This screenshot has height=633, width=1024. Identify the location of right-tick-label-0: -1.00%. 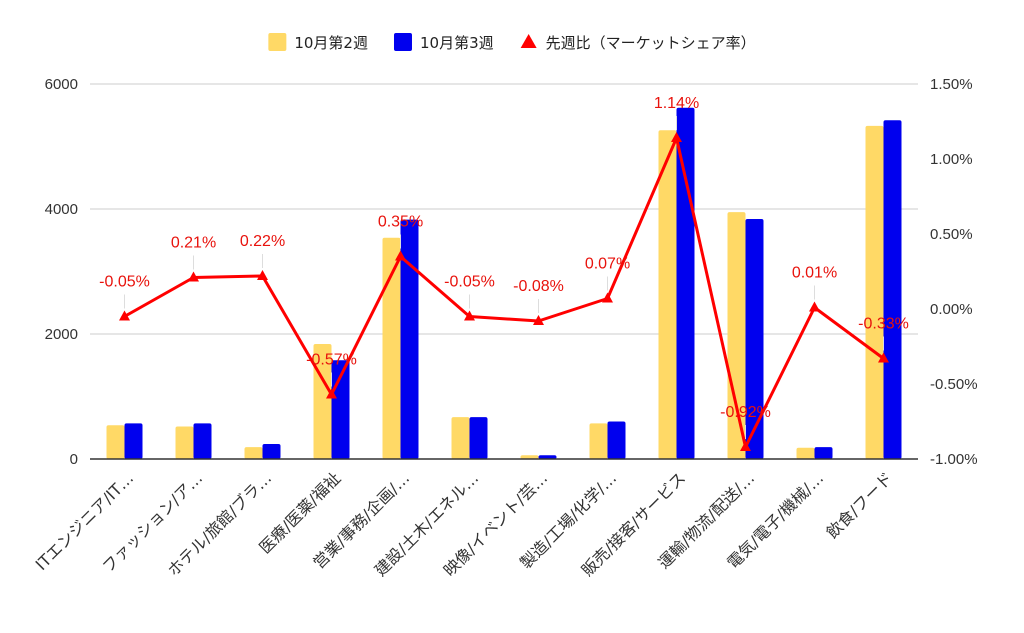
(954, 459).